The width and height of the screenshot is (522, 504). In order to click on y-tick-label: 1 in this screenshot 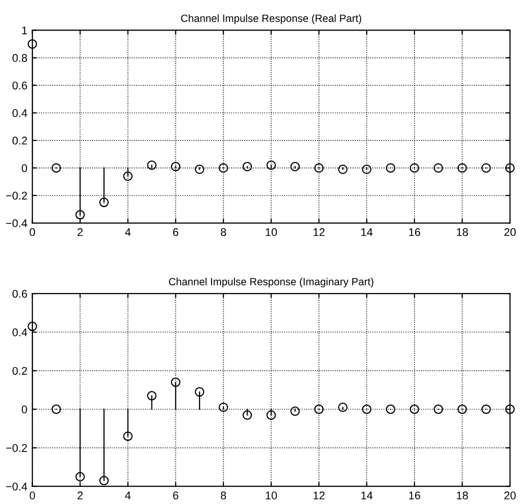, I will do `click(24, 30)`.